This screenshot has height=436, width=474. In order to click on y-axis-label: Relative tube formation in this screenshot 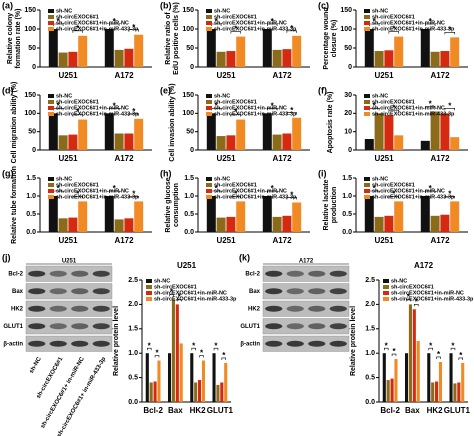, I will do `click(14, 205)`.